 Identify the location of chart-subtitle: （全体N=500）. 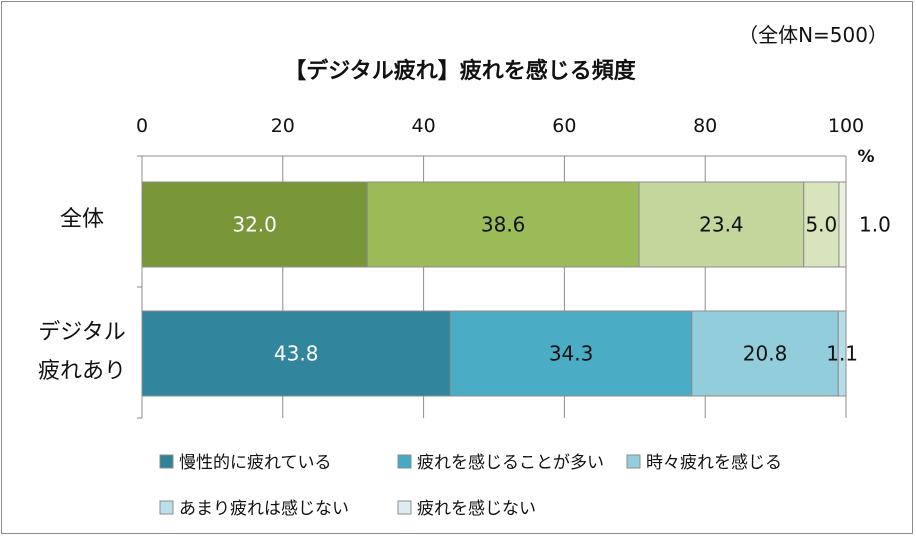
(813, 35).